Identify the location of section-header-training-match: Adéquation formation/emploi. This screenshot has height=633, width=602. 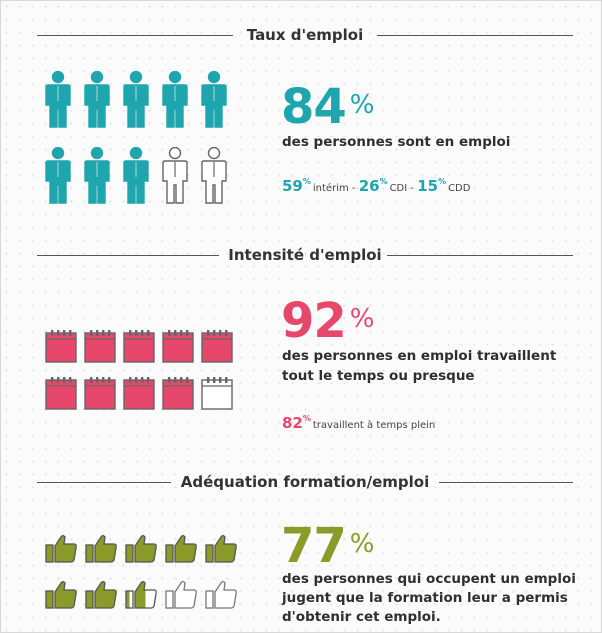
(305, 482).